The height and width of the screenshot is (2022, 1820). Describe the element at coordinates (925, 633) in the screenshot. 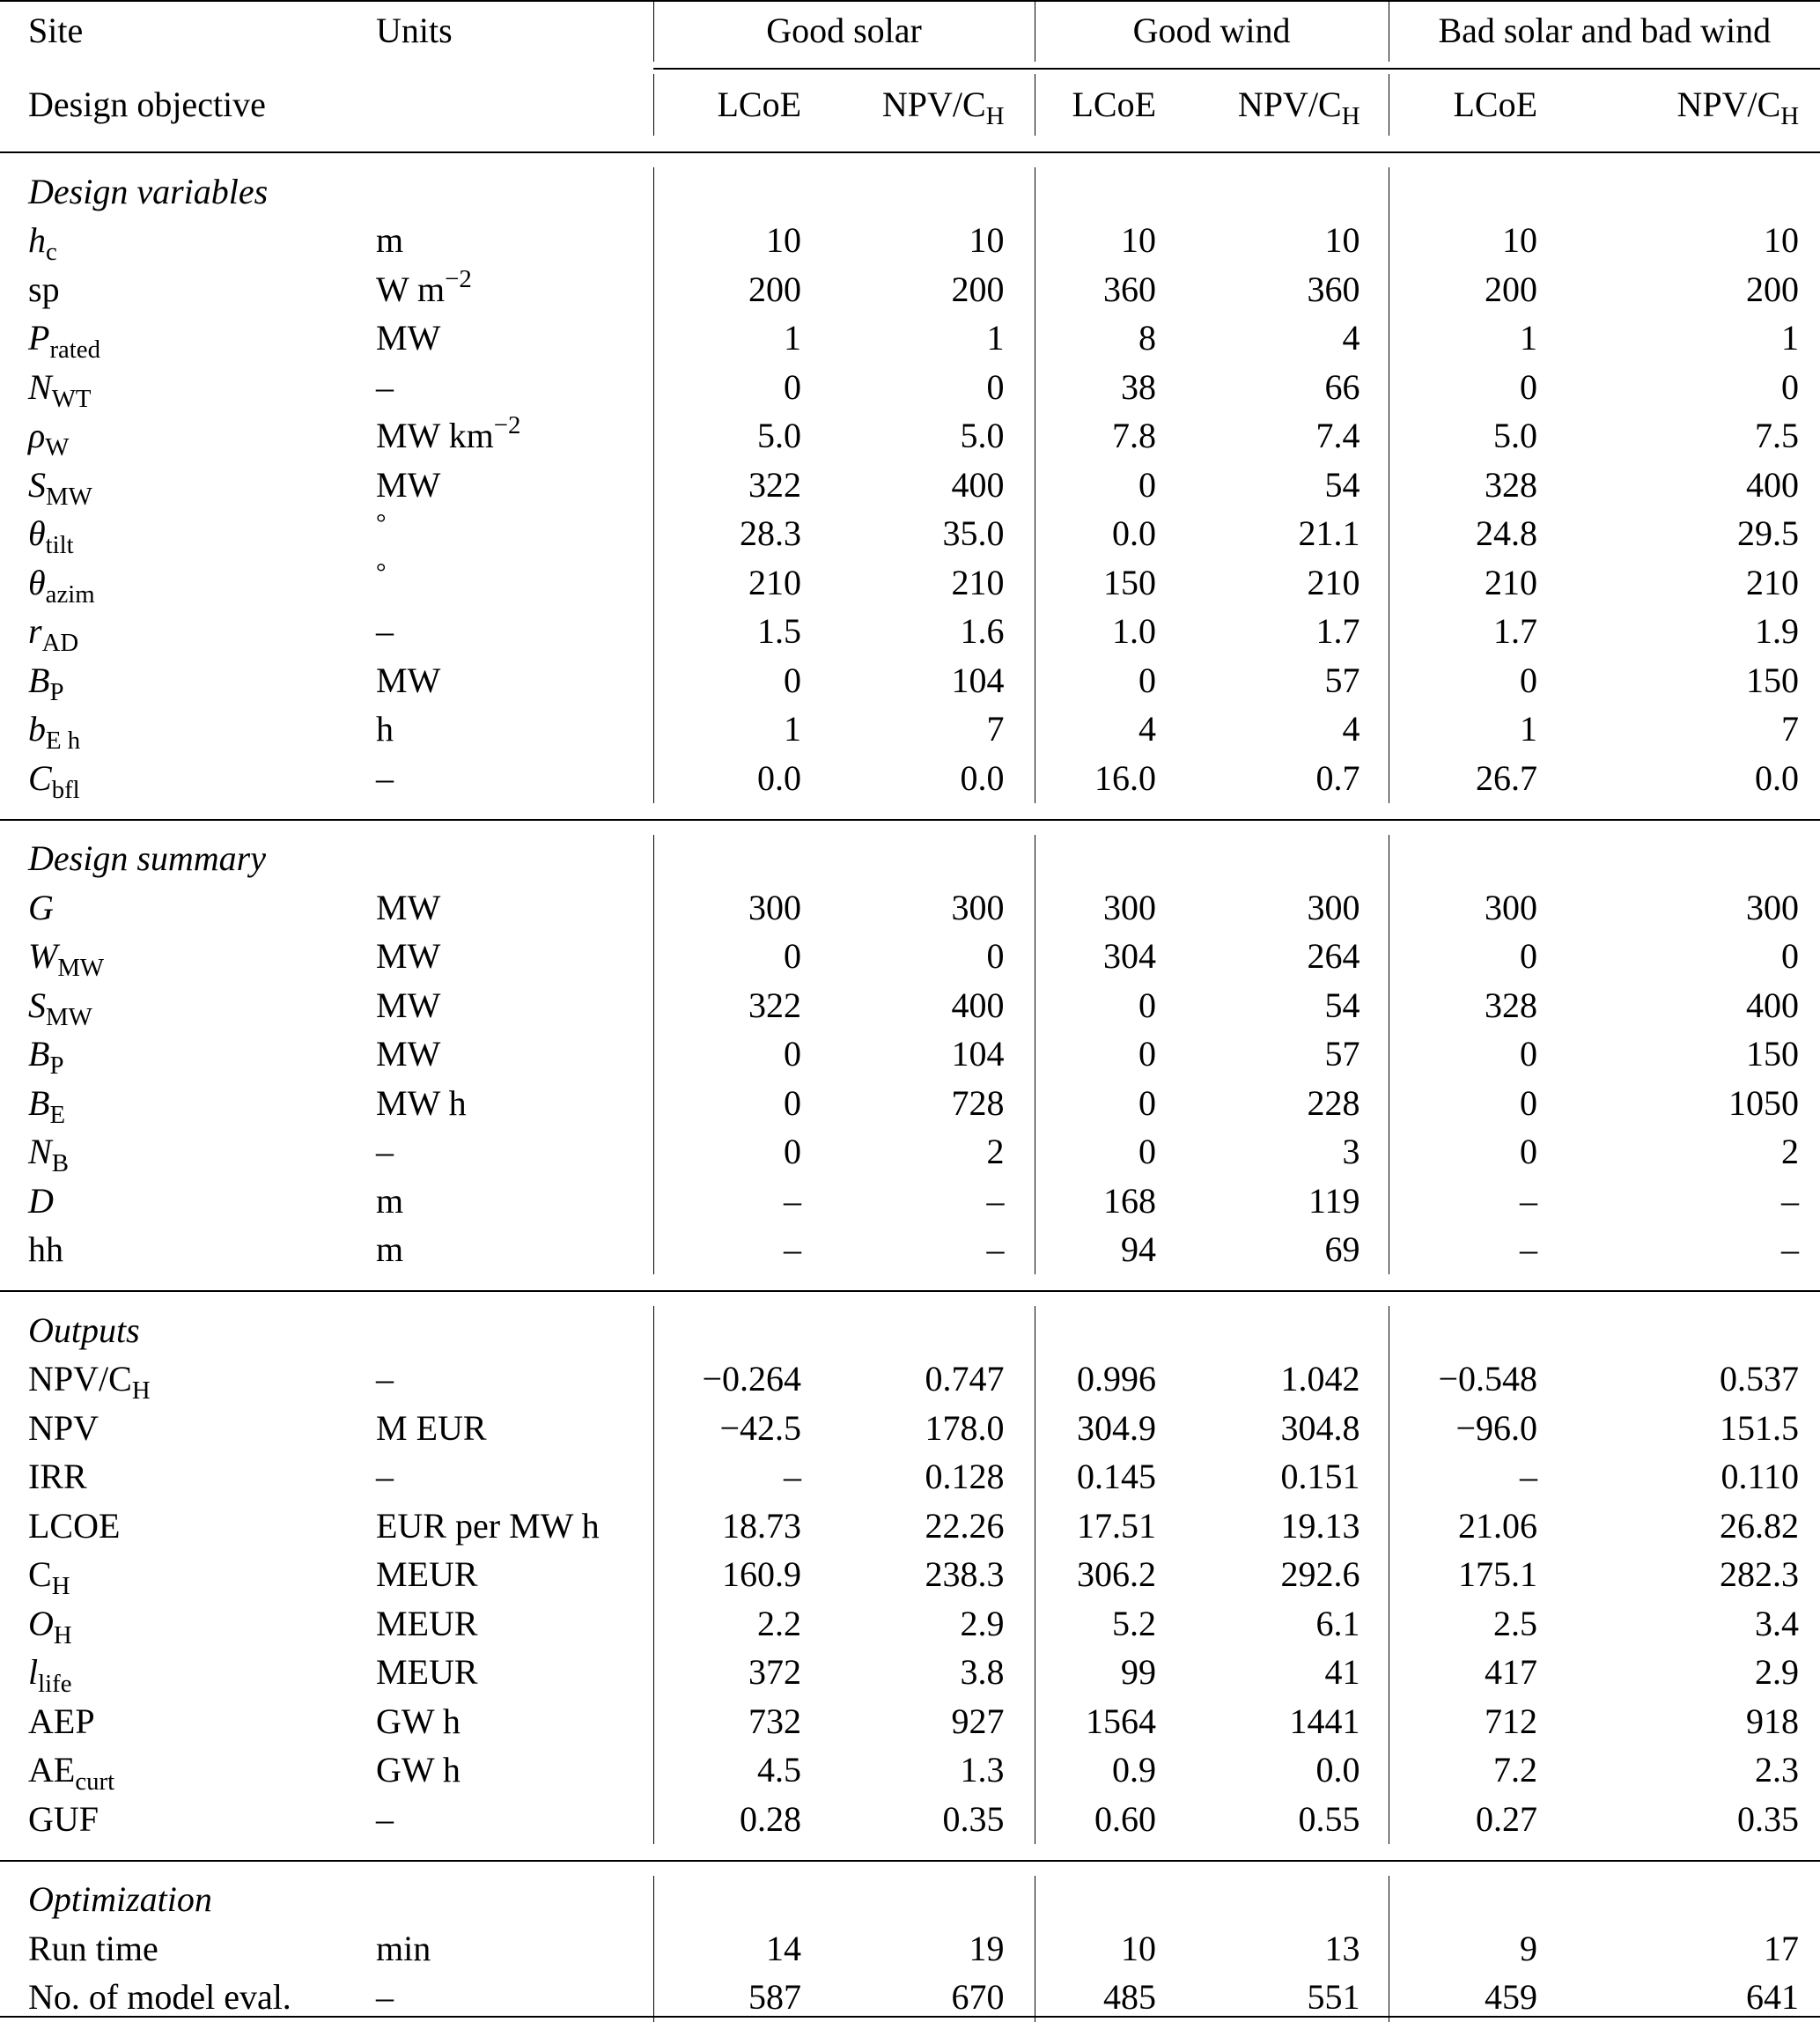

I see `table-cell: 1.6` at that location.